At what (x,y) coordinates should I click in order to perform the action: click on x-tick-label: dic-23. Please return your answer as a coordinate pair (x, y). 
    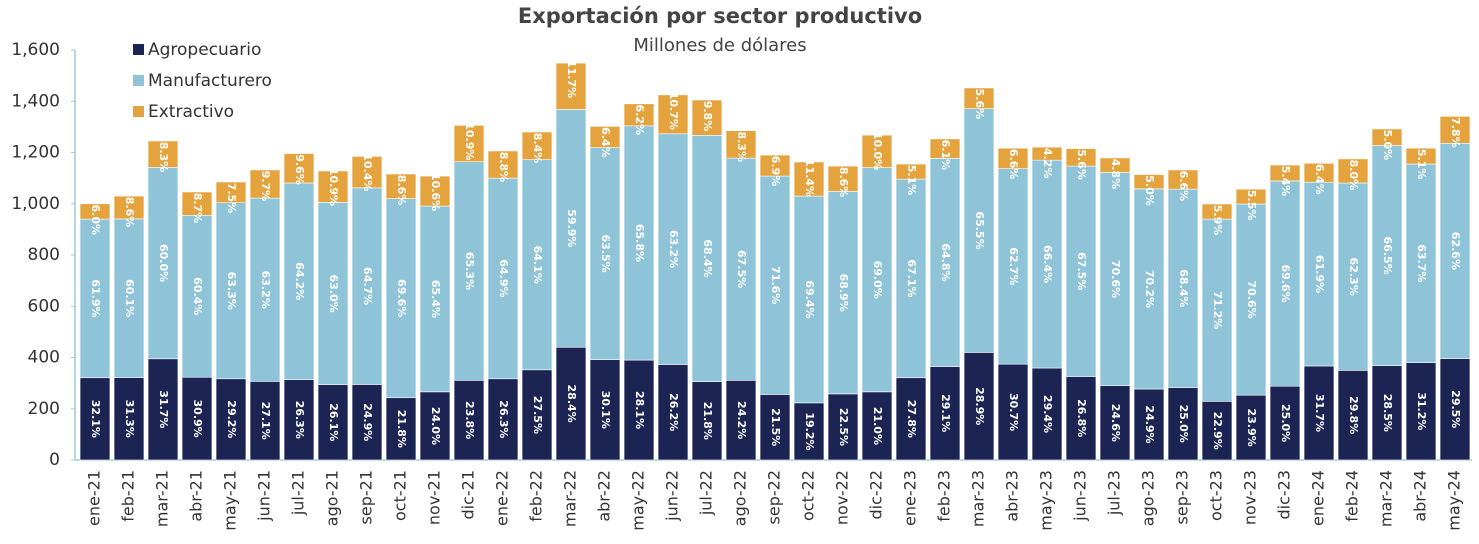
    Looking at the image, I should click on (1284, 495).